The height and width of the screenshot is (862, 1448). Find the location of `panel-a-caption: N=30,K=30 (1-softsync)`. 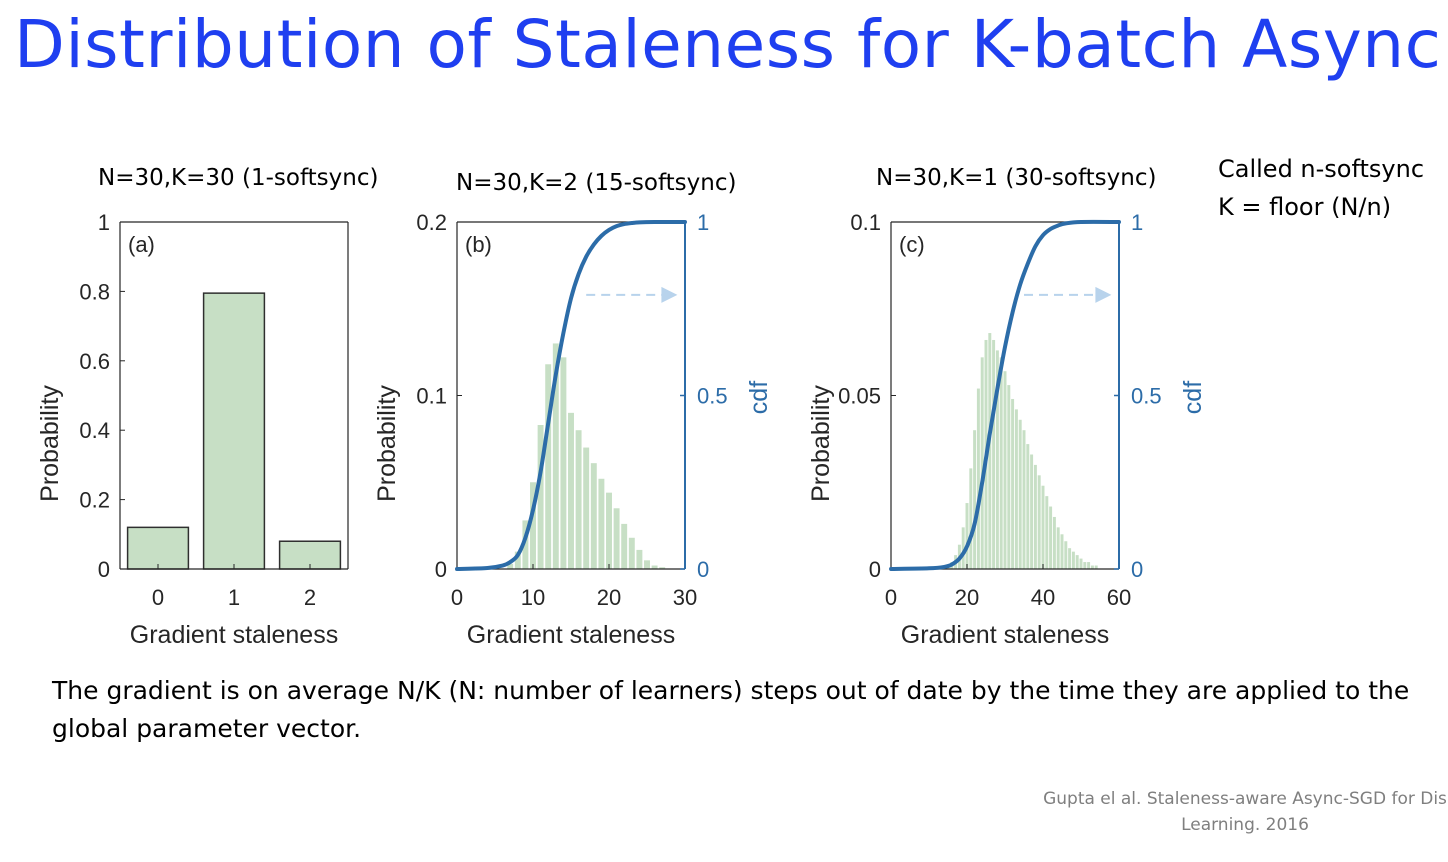

panel-a-caption: N=30,K=30 (1-softsync) is located at coordinates (238, 178).